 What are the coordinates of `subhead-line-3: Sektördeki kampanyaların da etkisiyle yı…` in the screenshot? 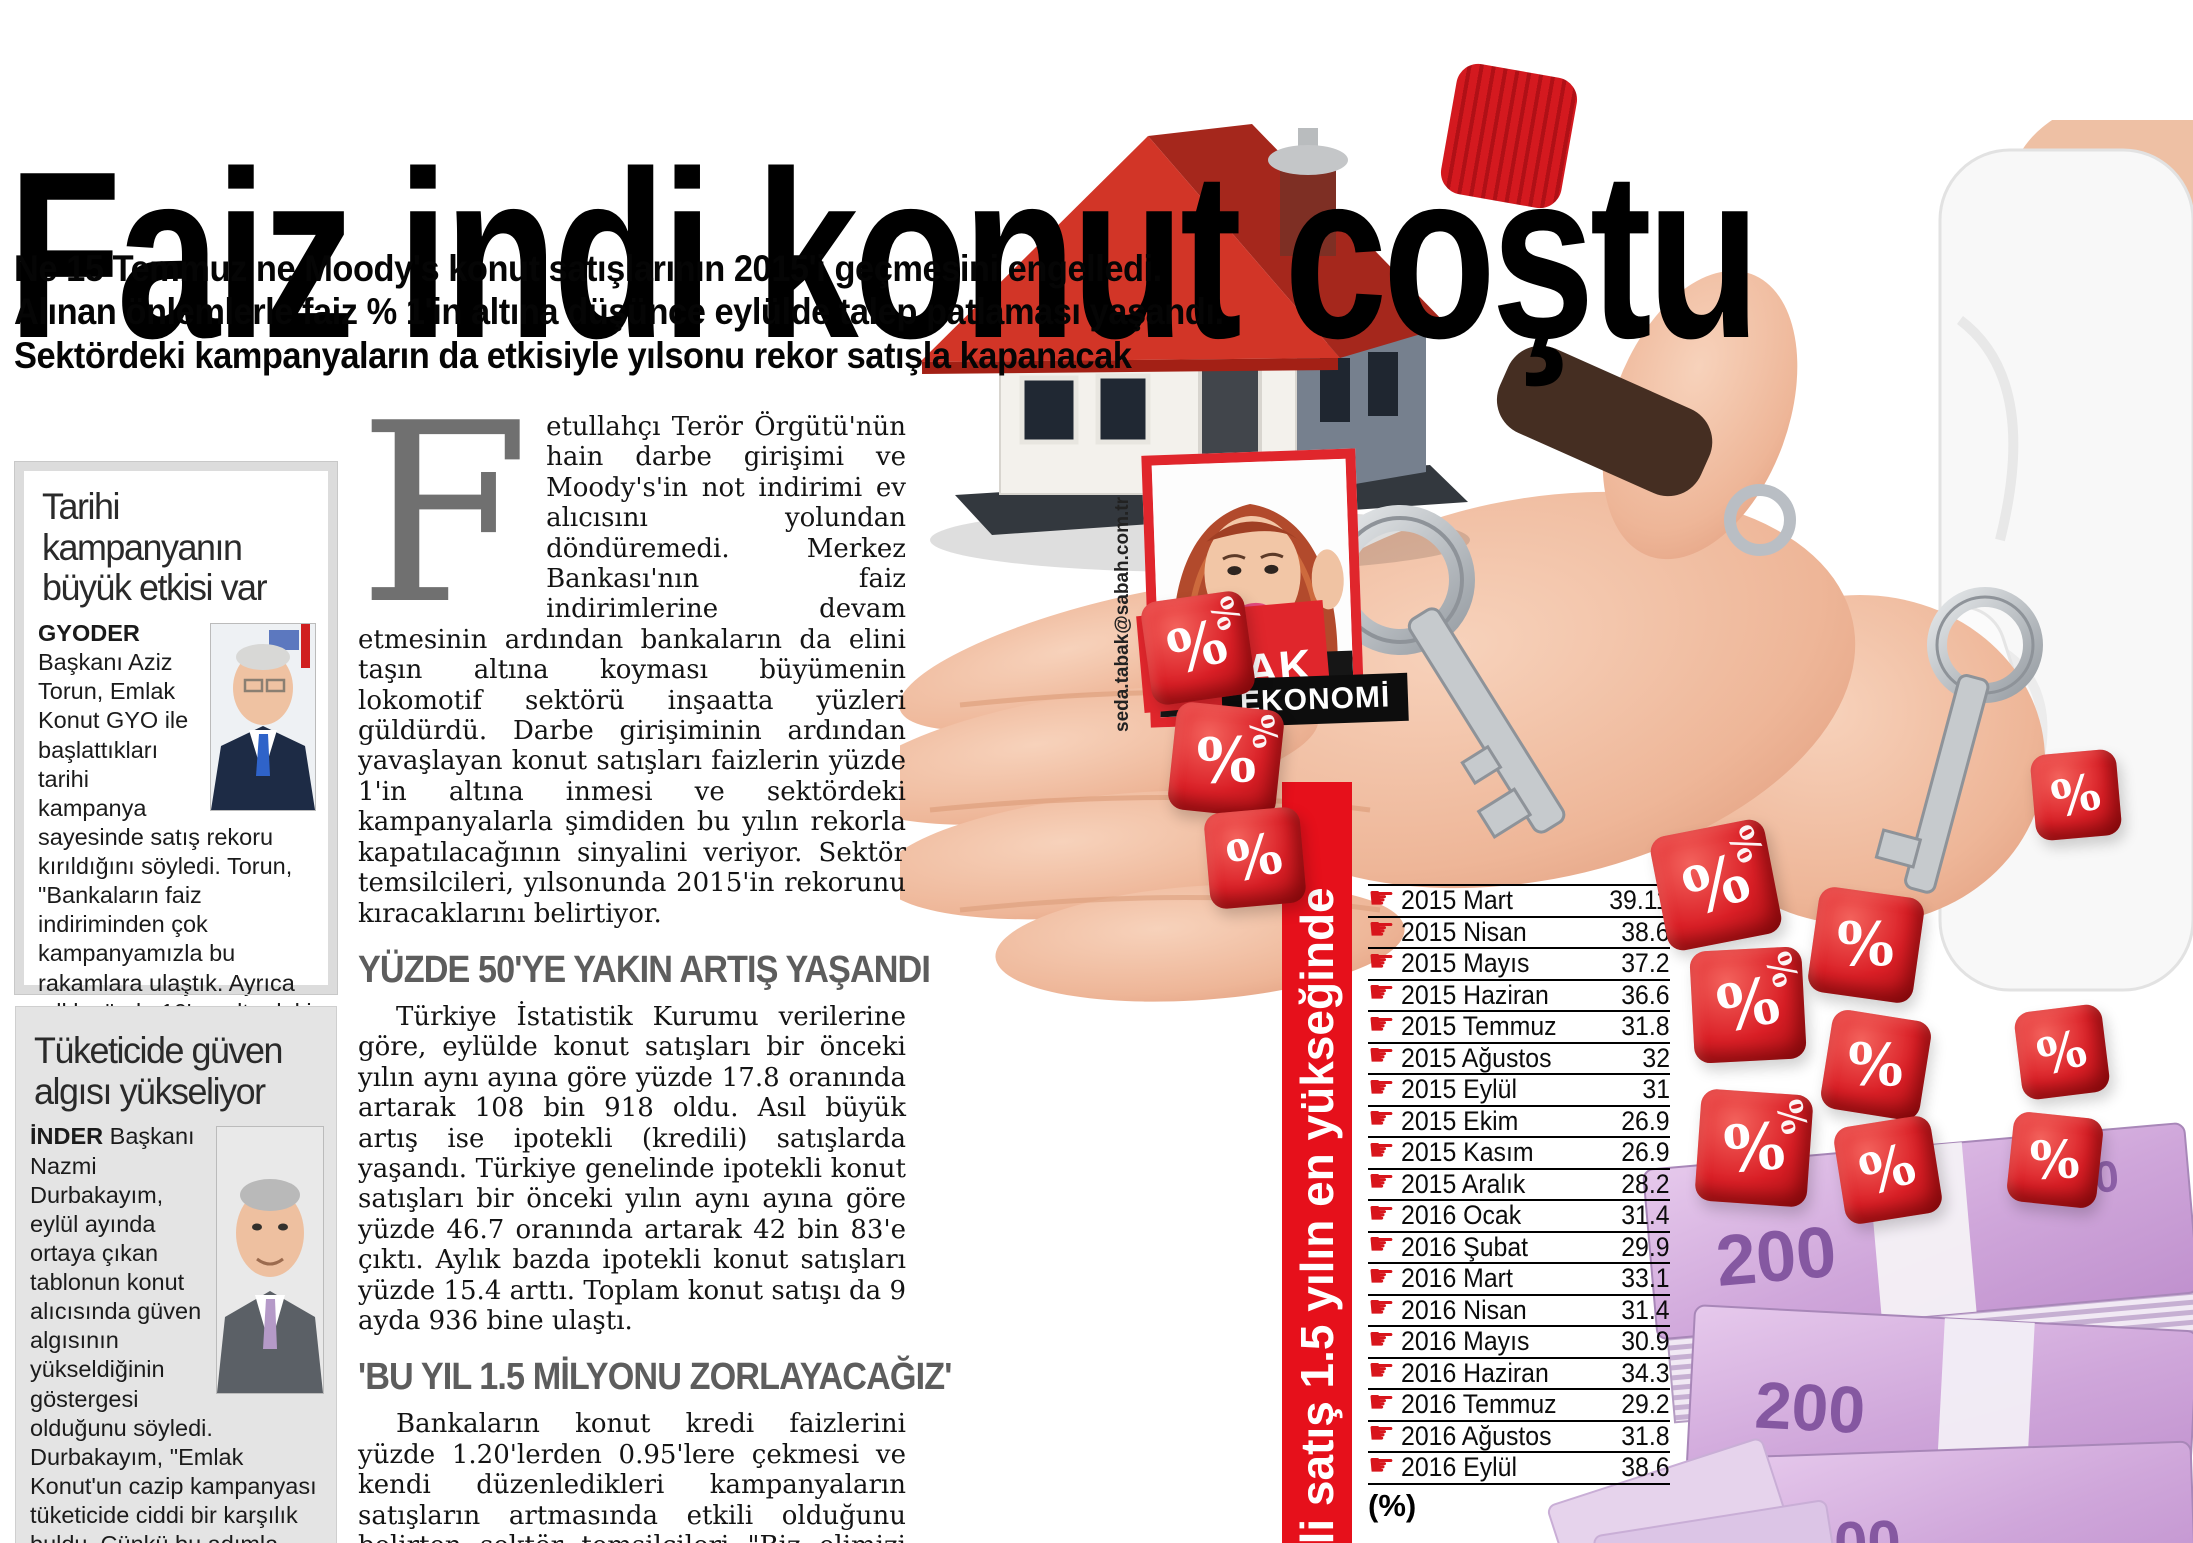 It's located at (573, 355).